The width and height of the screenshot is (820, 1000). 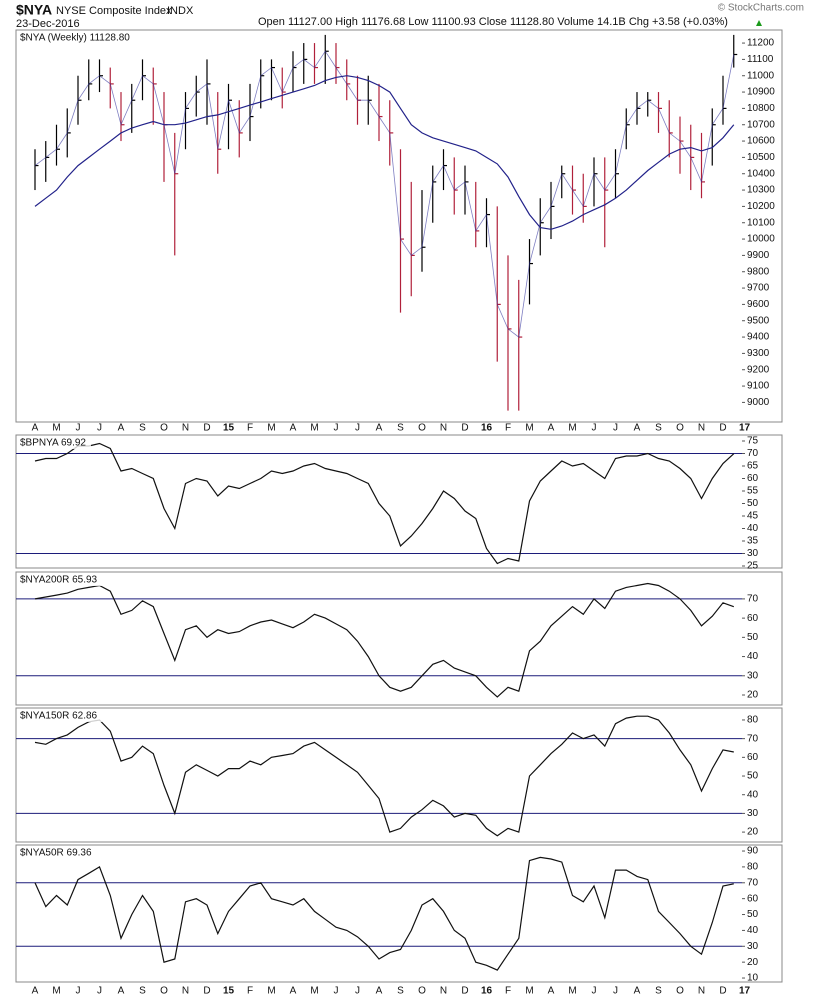 What do you see at coordinates (53, 443) in the screenshot?
I see `legend: $BPNYA 69.92` at bounding box center [53, 443].